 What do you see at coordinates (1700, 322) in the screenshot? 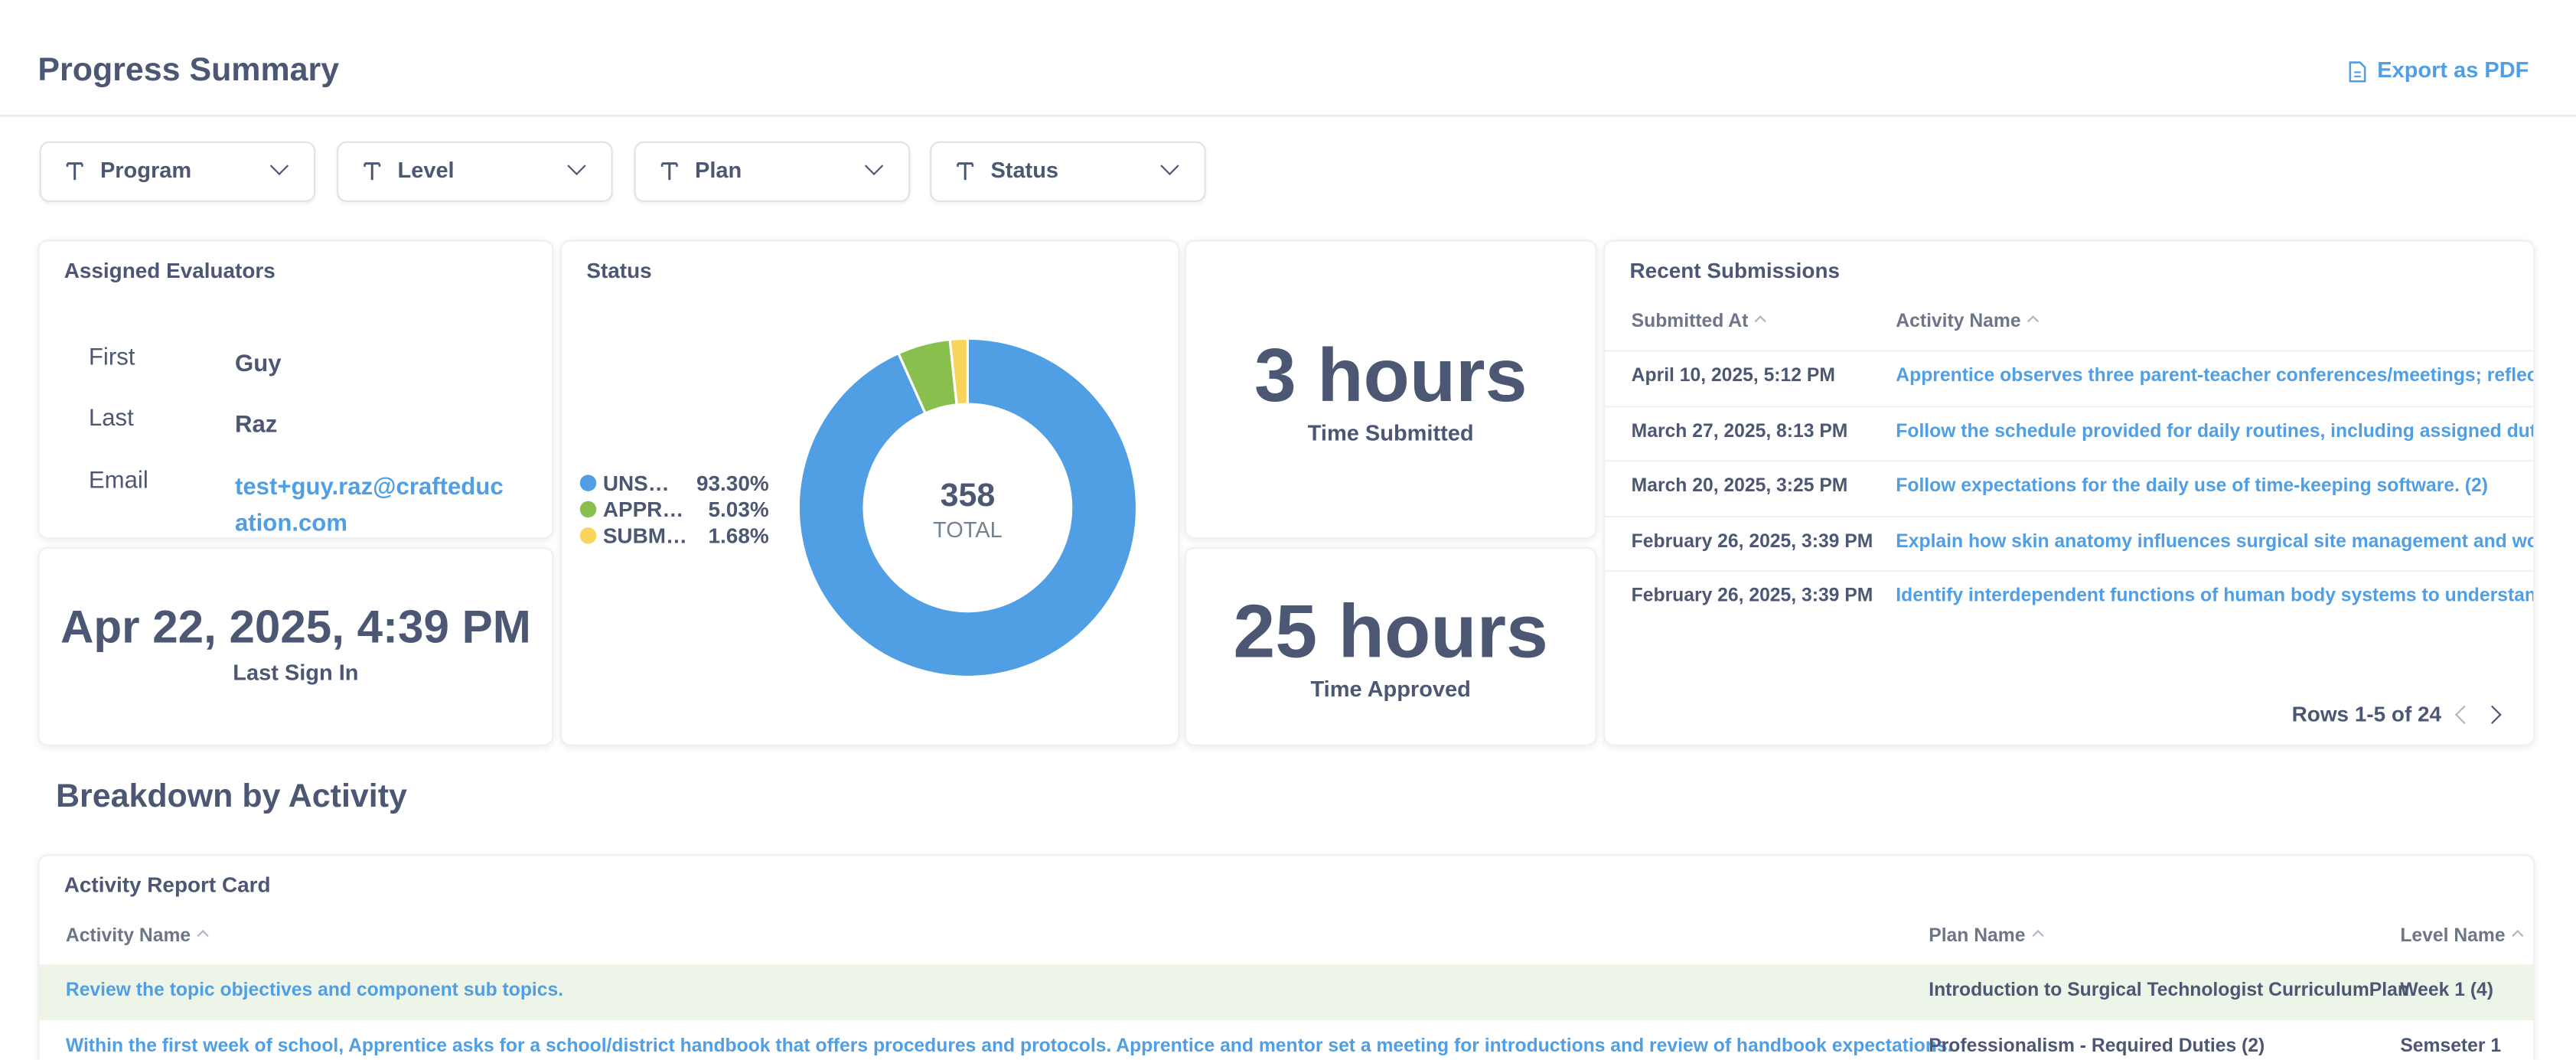
I see `column-header: Submitted At` at bounding box center [1700, 322].